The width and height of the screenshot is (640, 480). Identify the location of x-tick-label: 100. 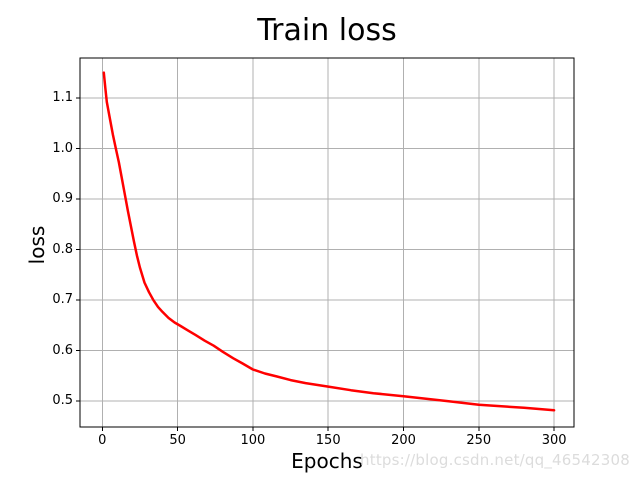
(253, 440).